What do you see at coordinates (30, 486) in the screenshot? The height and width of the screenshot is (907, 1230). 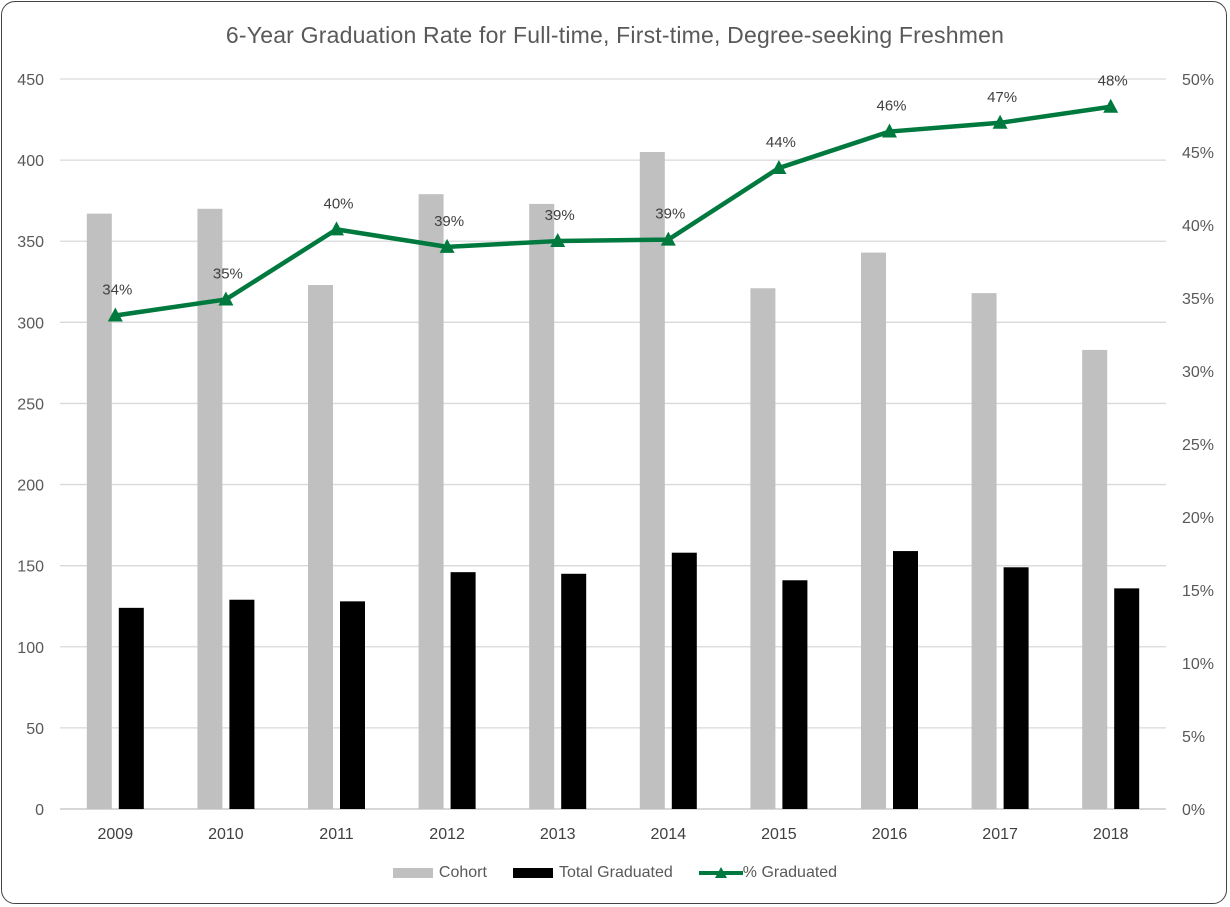 I see `left-tick-label: 200` at bounding box center [30, 486].